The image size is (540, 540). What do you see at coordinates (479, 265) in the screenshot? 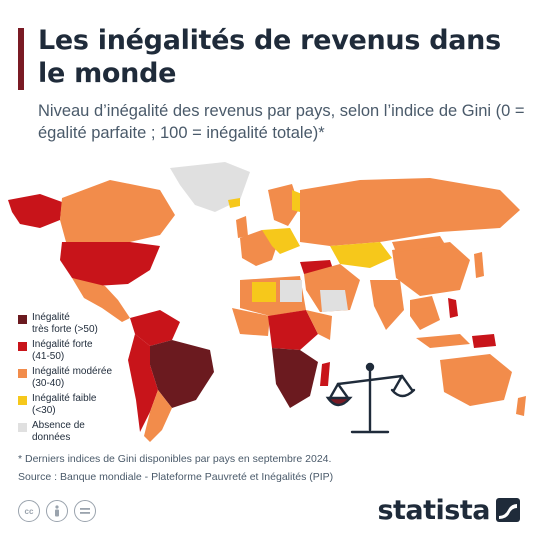
I see `region-japan` at bounding box center [479, 265].